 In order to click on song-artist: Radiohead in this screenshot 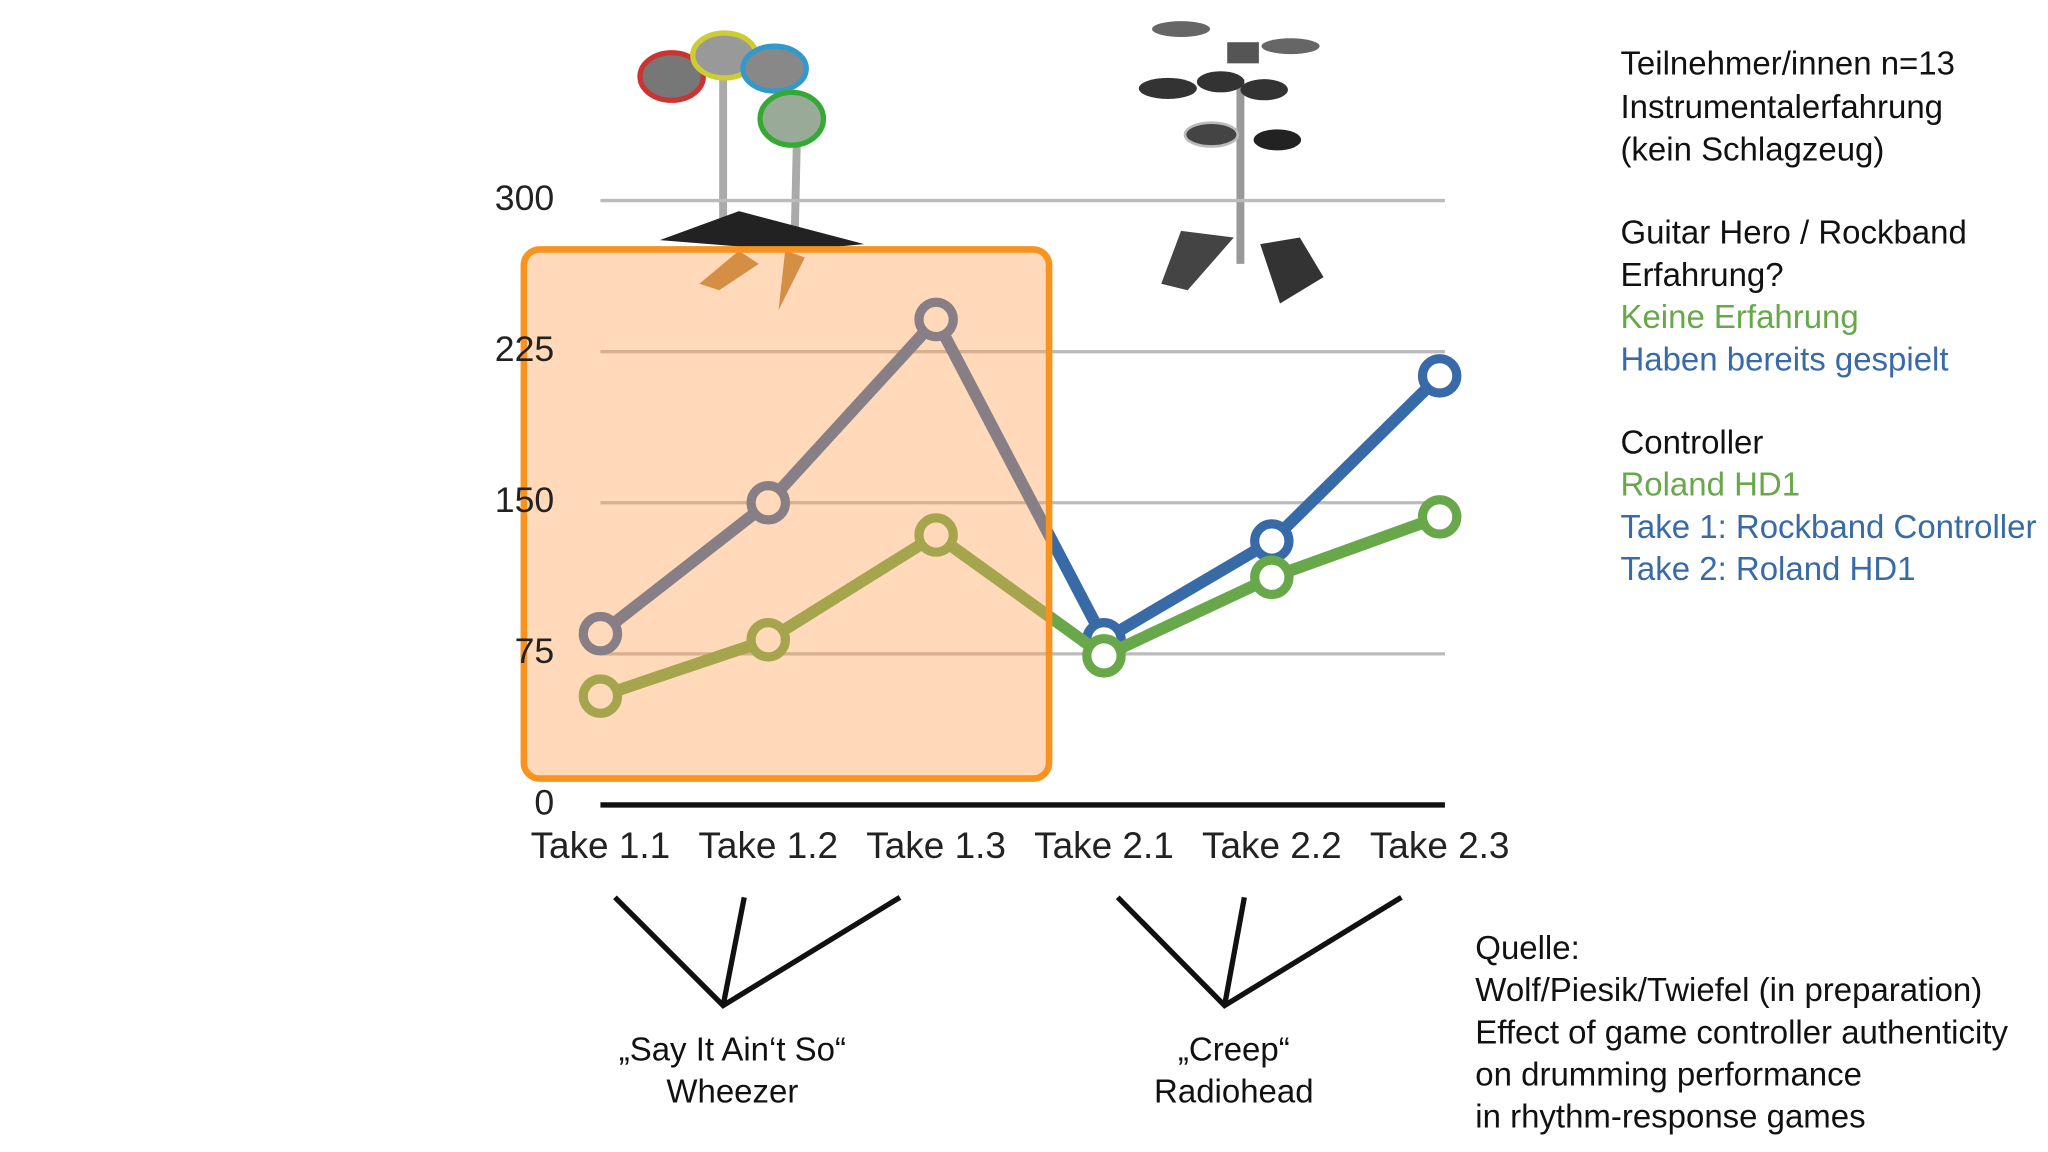, I will do `click(1233, 1091)`.